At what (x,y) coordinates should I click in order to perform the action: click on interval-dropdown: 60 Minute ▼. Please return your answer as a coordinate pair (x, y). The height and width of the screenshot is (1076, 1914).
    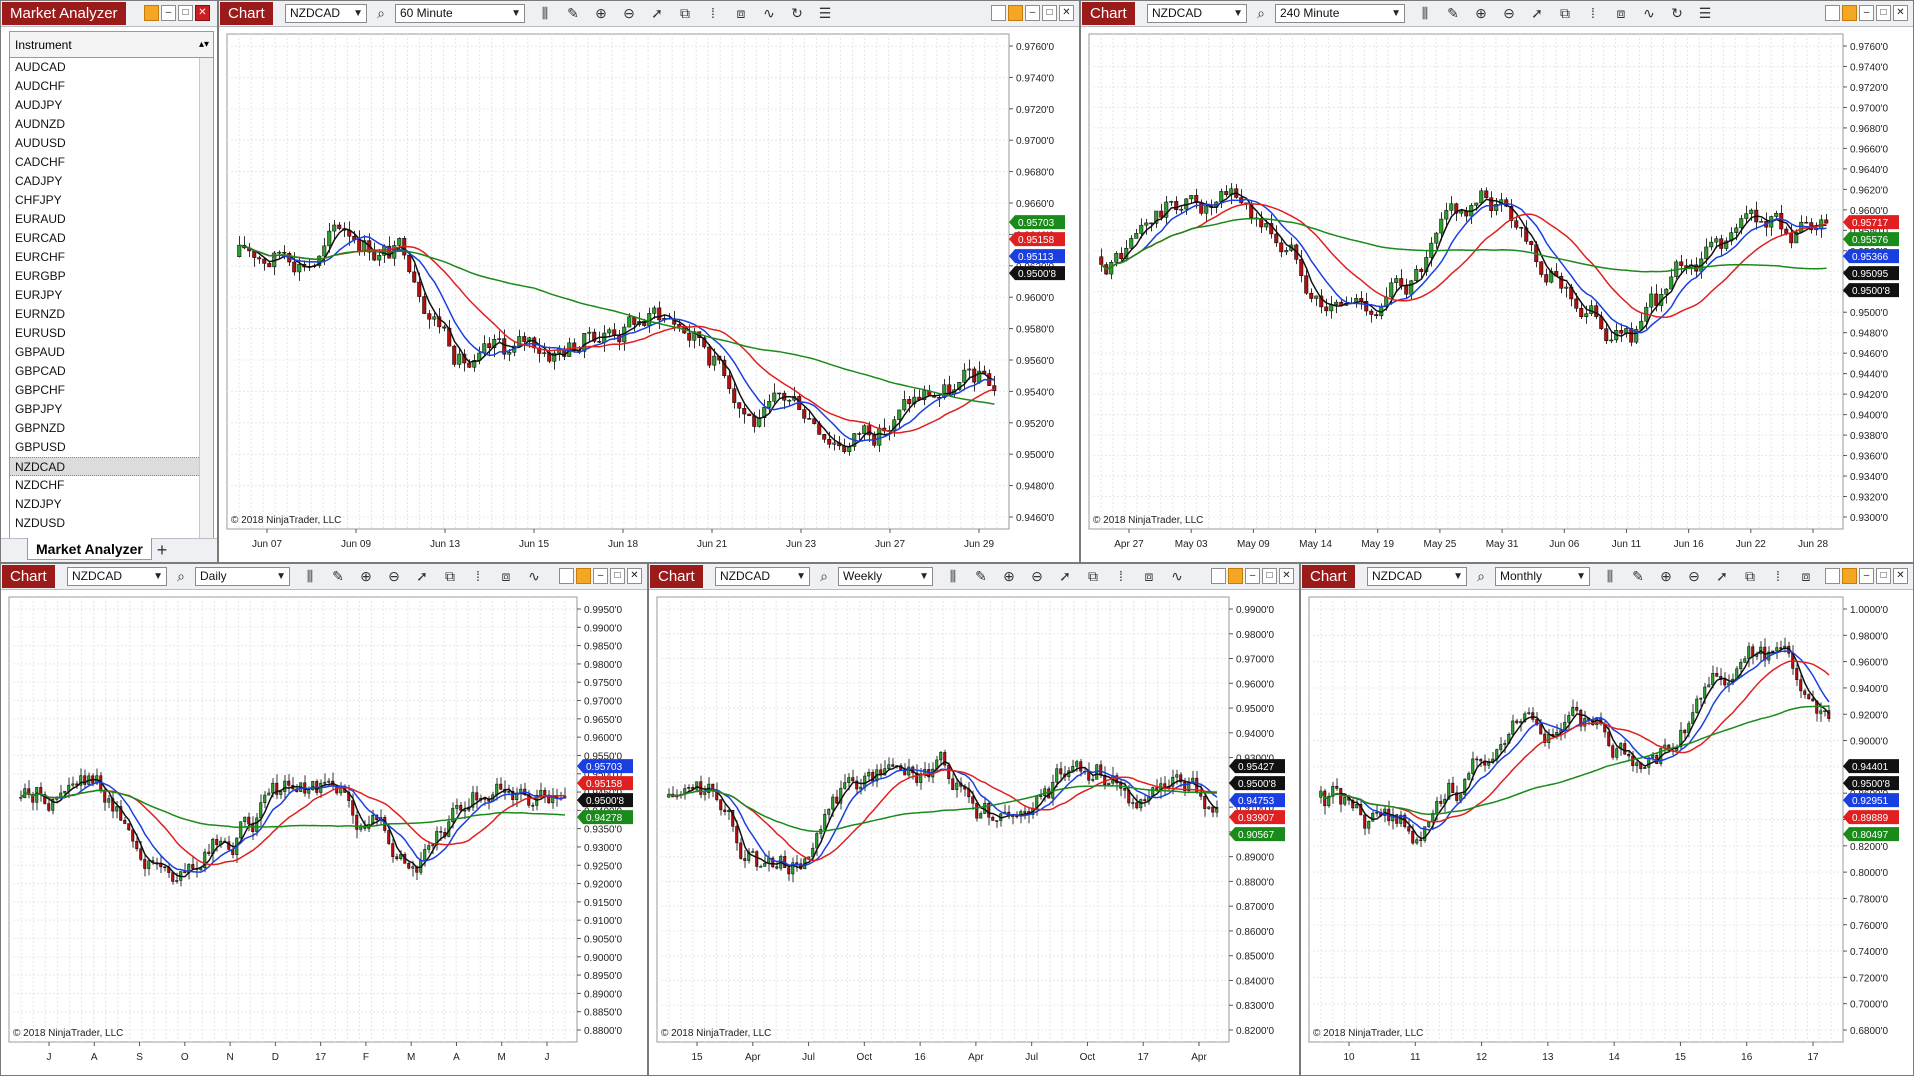
    Looking at the image, I should click on (460, 13).